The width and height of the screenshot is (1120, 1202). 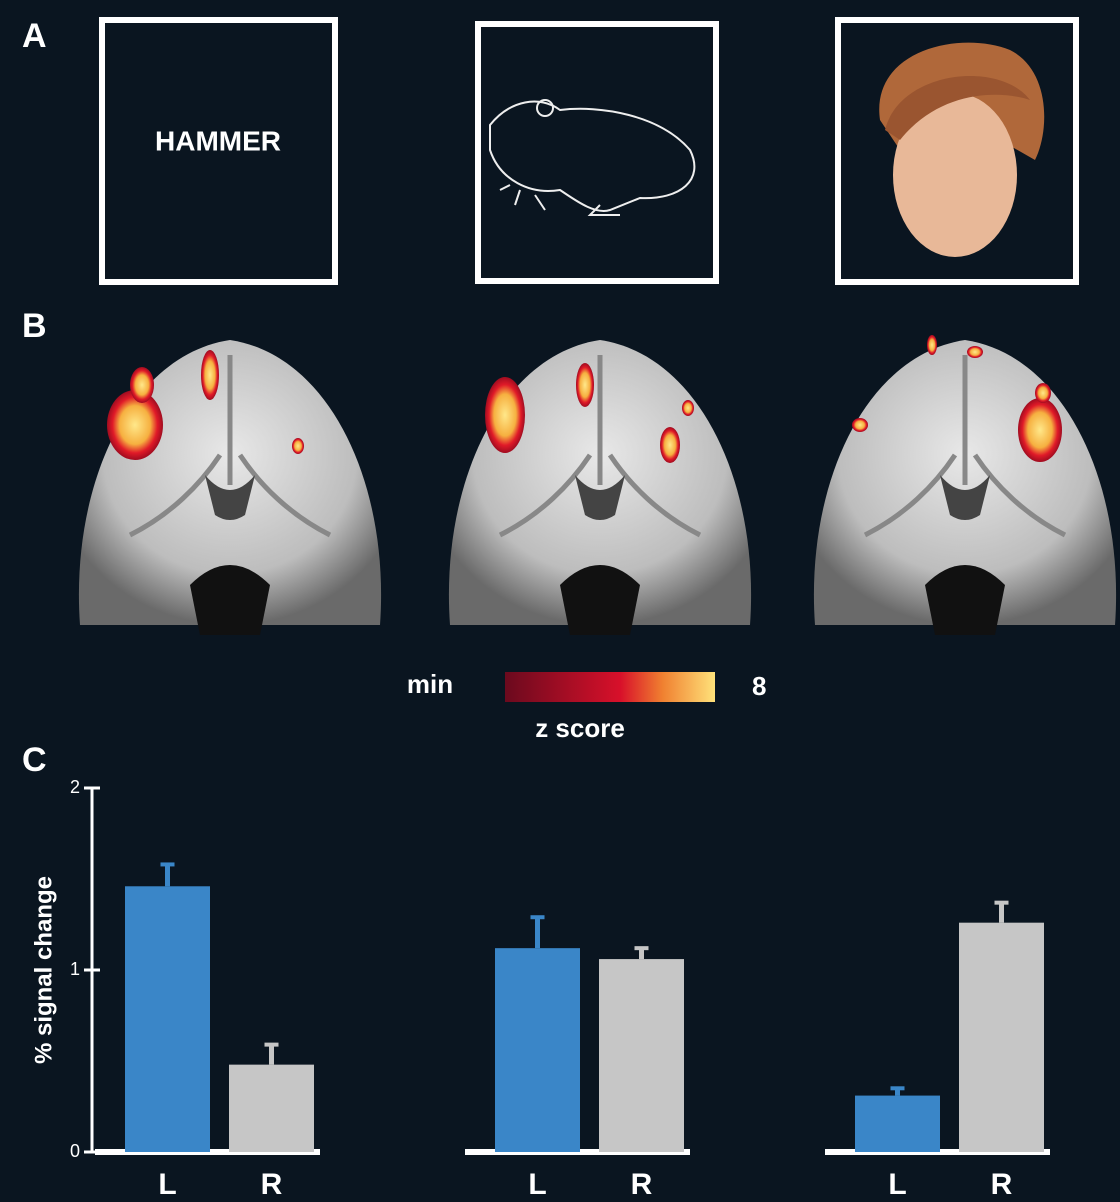 I want to click on y-axis-label: % signal change, so click(x=43, y=970).